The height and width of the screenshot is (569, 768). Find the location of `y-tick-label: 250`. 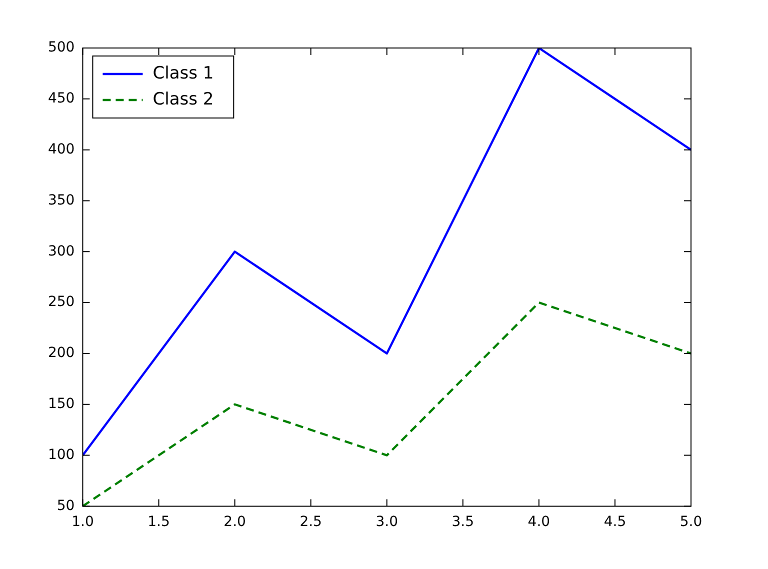

y-tick-label: 250 is located at coordinates (61, 302).